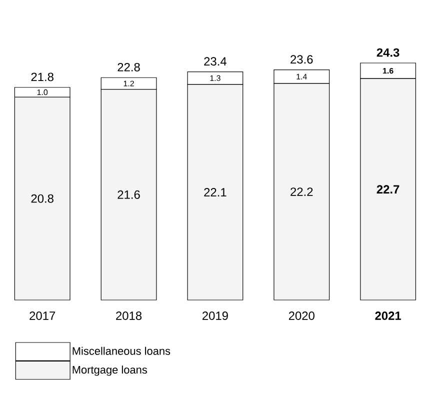  What do you see at coordinates (42, 77) in the screenshot?
I see `total-label: 21.8` at bounding box center [42, 77].